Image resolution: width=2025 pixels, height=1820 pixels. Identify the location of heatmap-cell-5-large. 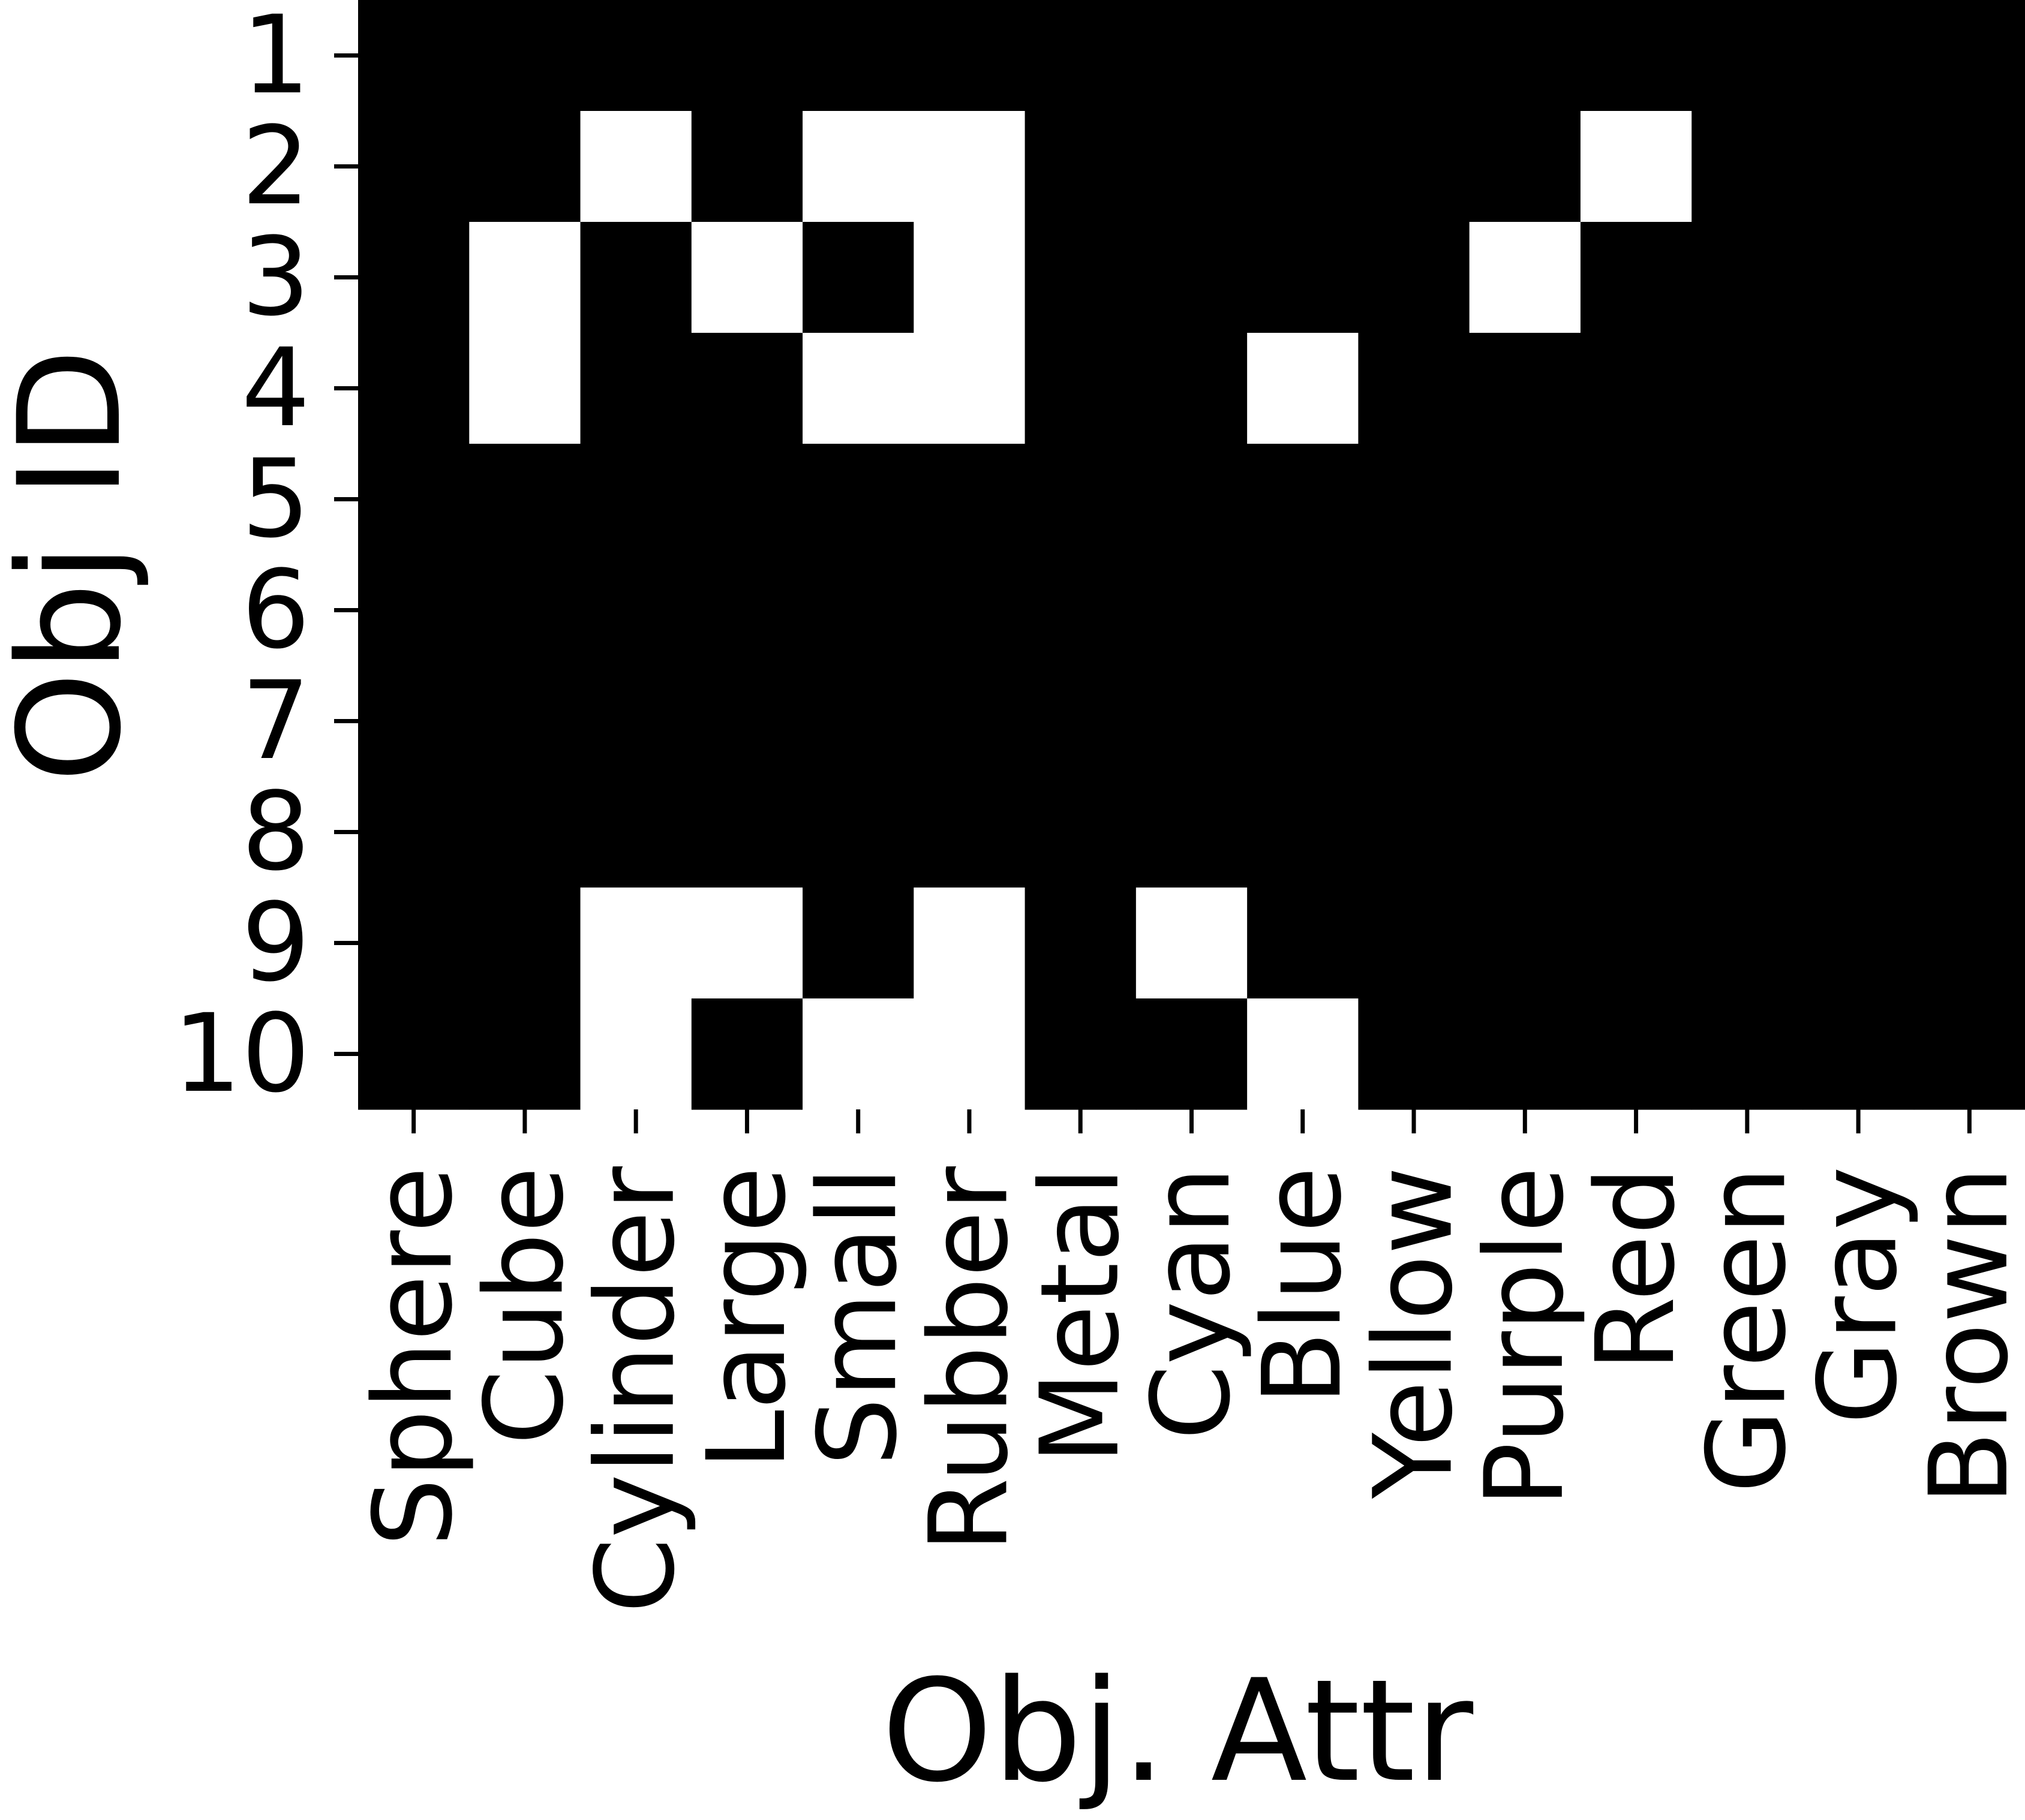
(747, 499).